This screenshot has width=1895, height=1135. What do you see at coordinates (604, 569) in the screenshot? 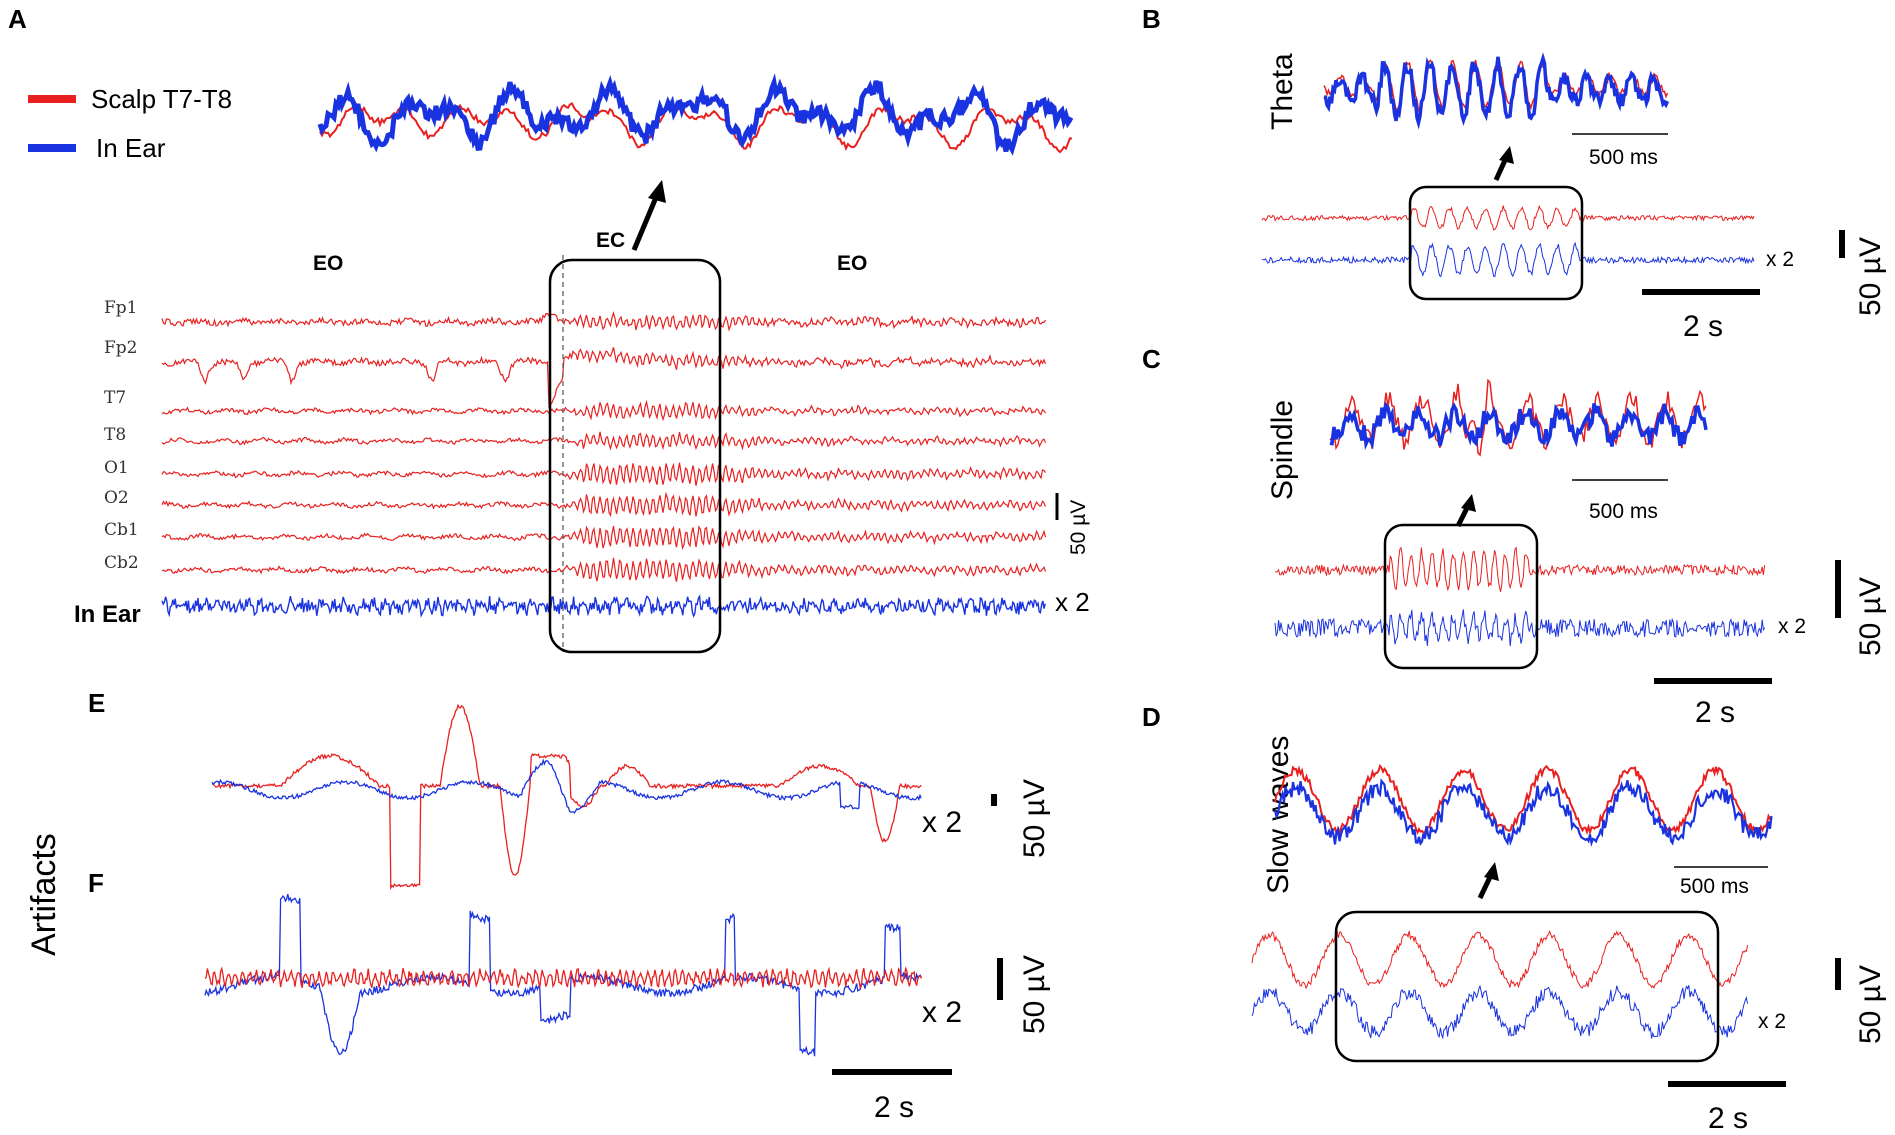
I see `trace-cb2` at bounding box center [604, 569].